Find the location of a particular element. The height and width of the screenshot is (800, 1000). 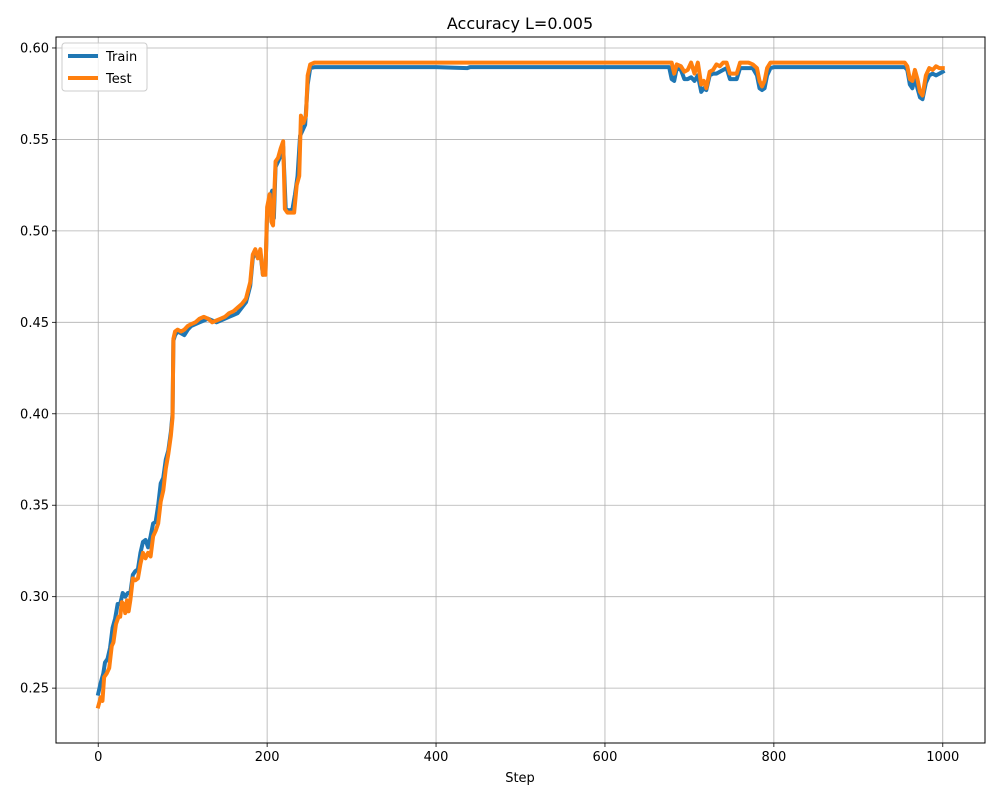

legend-label-train: Train is located at coordinates (121, 57).